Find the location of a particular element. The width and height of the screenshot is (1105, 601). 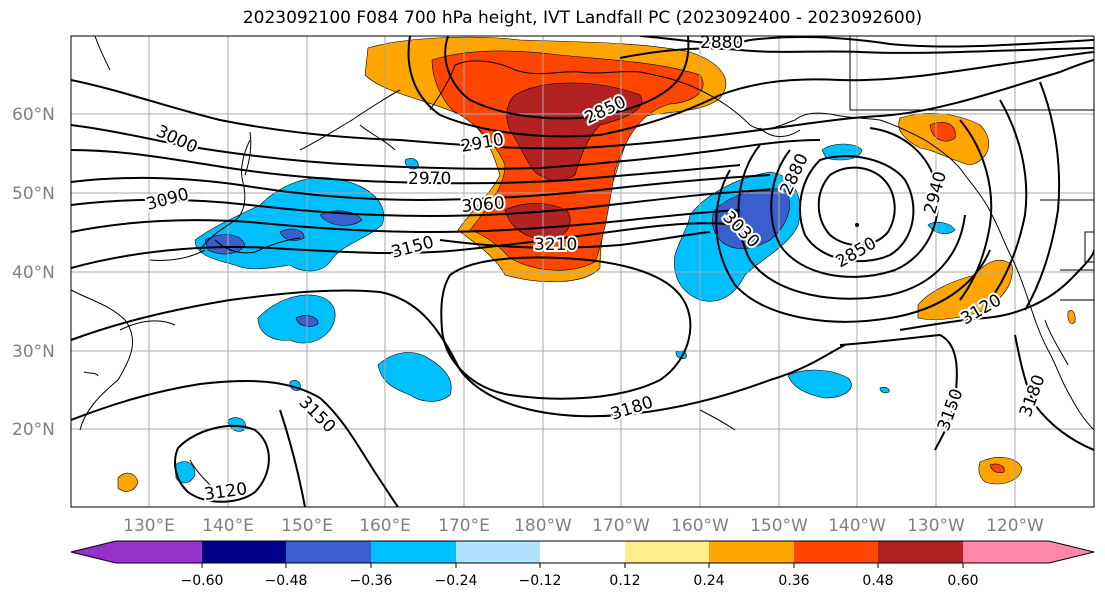

colorbar-tick: 0.24 is located at coordinates (708, 581).